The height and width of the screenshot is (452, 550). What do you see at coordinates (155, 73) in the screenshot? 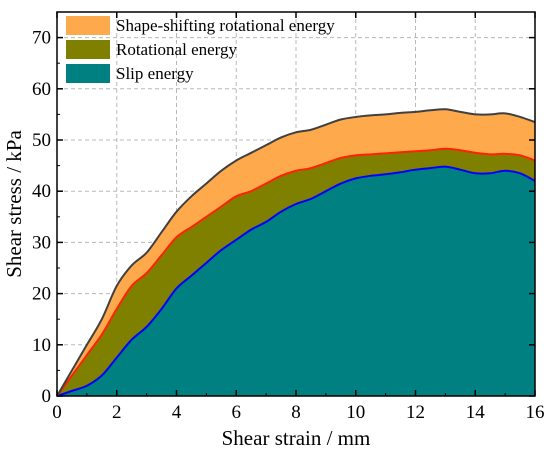
I see `legend-label-2: Slip energy` at bounding box center [155, 73].